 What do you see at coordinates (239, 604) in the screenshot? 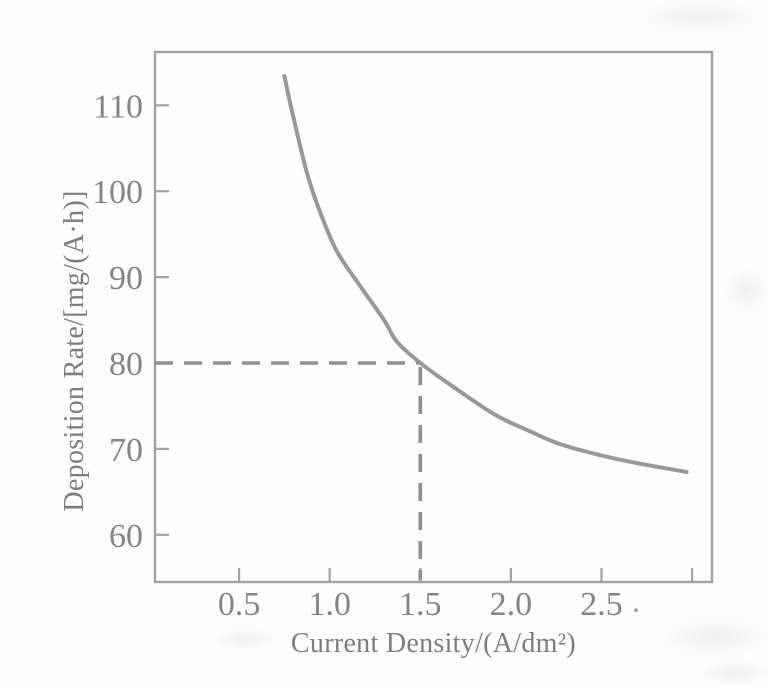
I see `x-tick-label: 0.5` at bounding box center [239, 604].